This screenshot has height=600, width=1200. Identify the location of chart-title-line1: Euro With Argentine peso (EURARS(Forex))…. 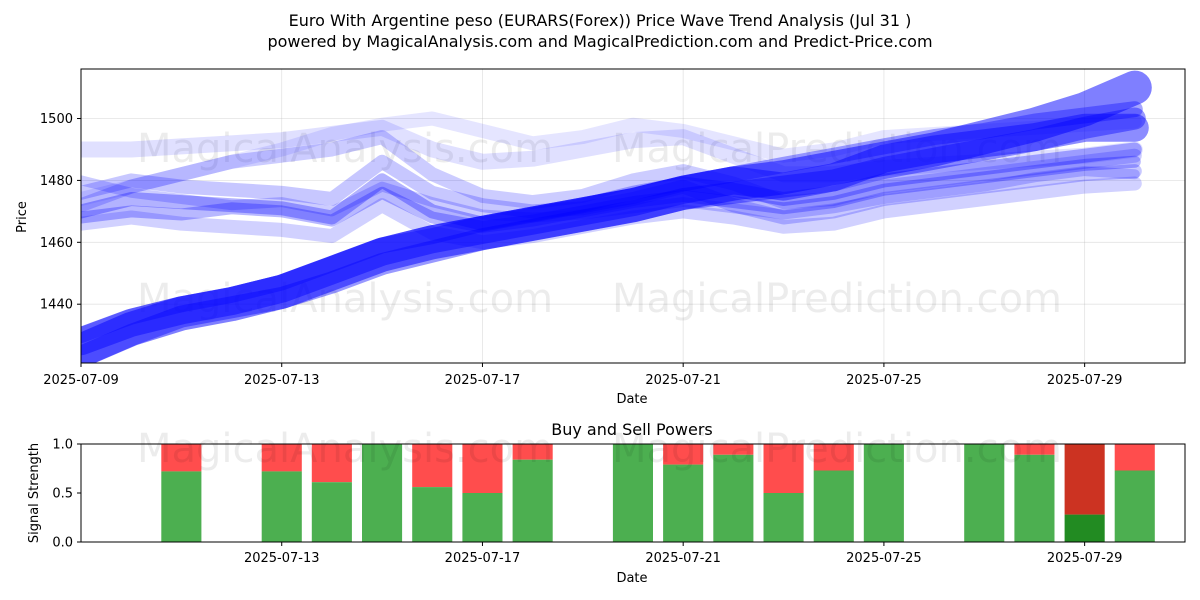
(600, 20).